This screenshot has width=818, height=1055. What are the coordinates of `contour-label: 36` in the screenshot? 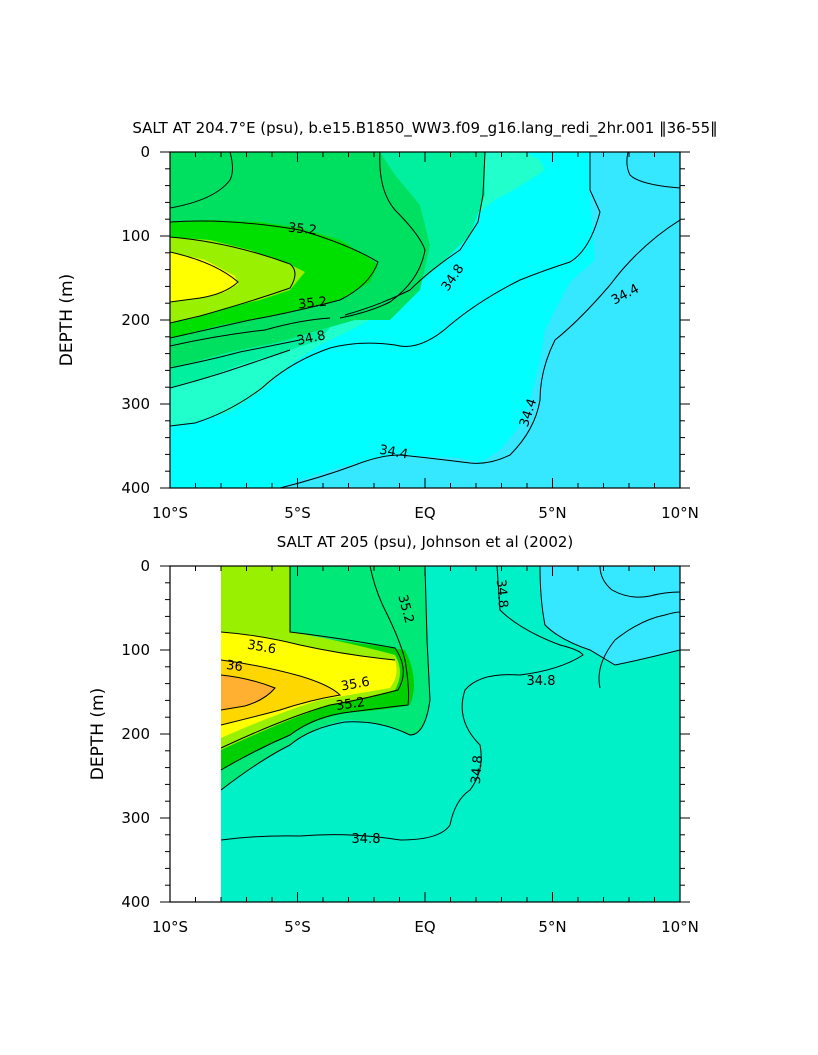 It's located at (234, 666).